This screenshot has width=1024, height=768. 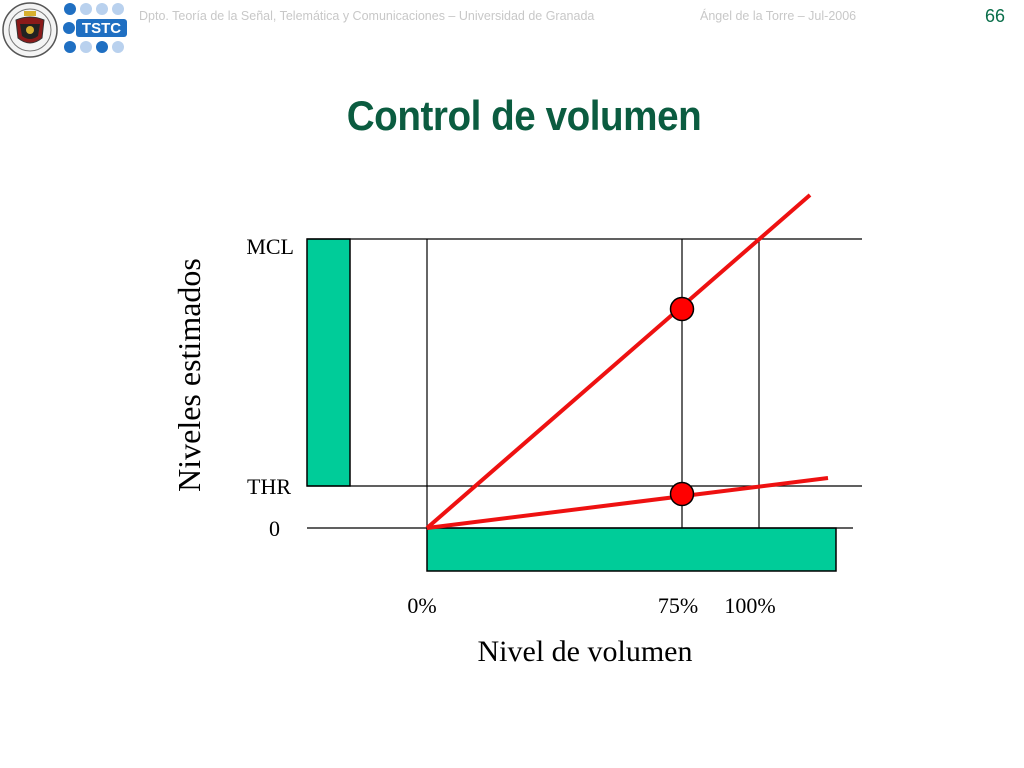 What do you see at coordinates (524, 115) in the screenshot?
I see `slide-title: Control de volumen` at bounding box center [524, 115].